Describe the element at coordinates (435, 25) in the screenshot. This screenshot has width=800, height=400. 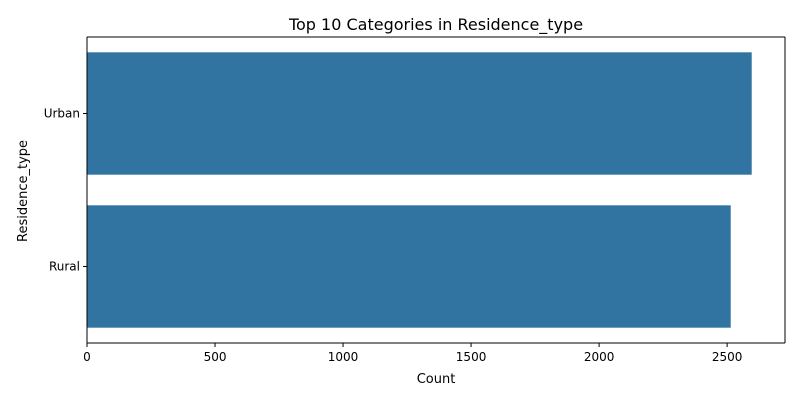
I see `chart-title: Top 10 Categories in Residence_type` at that location.